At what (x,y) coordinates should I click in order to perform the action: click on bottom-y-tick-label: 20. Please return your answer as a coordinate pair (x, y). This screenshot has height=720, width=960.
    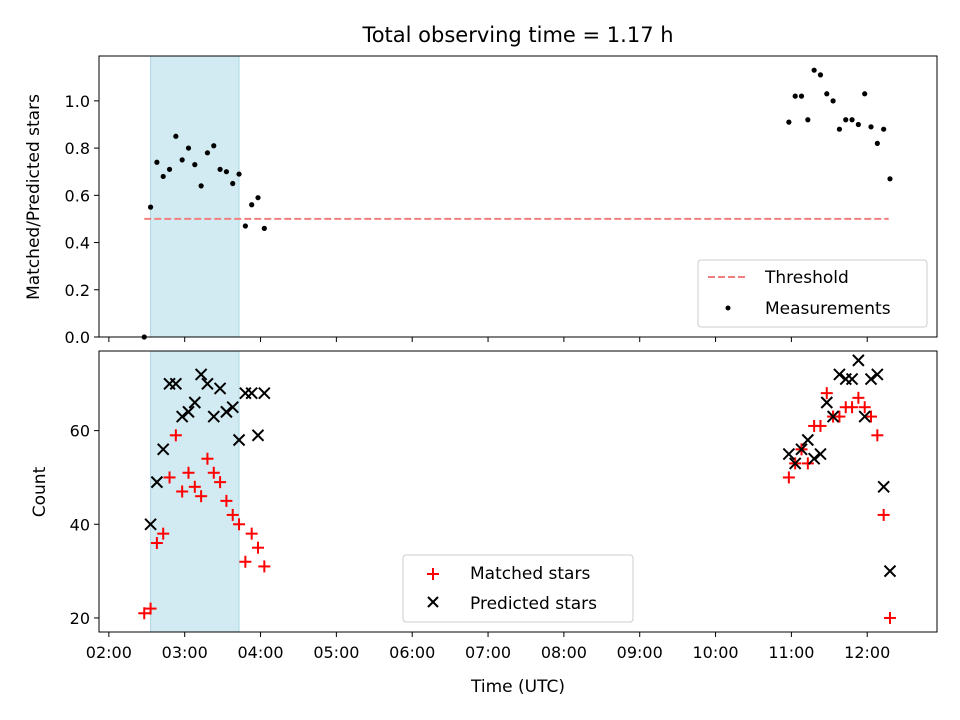
    Looking at the image, I should click on (80, 618).